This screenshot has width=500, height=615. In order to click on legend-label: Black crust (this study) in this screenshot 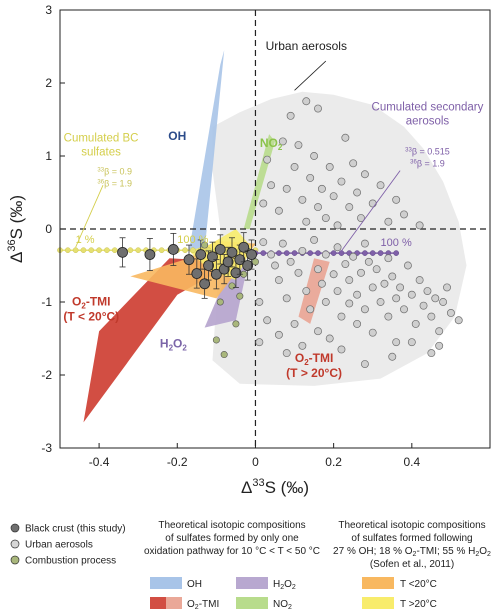, I will do `click(75, 529)`.